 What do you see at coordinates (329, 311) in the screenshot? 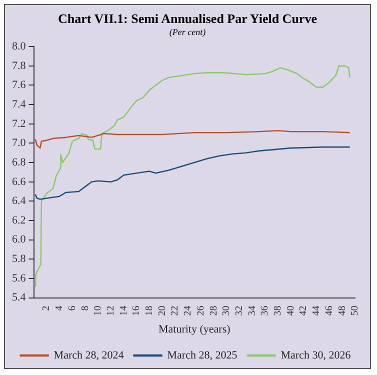
I see `x-tick-label: 46` at bounding box center [329, 311].